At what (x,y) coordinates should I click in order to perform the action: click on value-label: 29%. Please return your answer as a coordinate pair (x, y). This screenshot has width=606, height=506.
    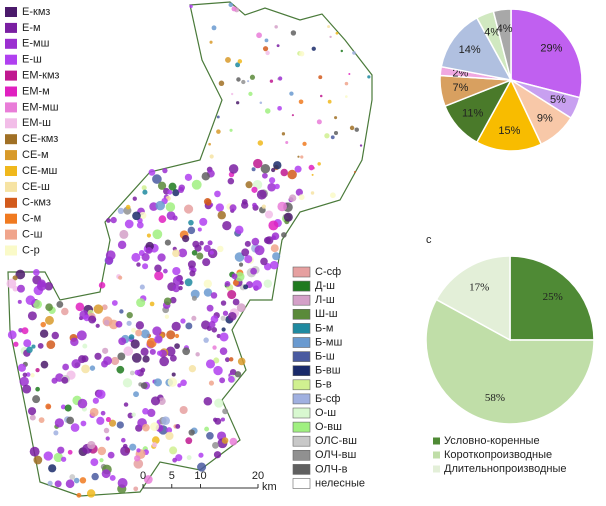
    Looking at the image, I should click on (551, 49).